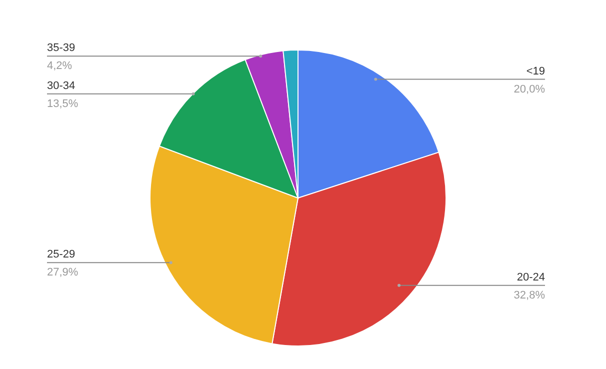 The height and width of the screenshot is (369, 606). What do you see at coordinates (61, 86) in the screenshot?
I see `slice-label: 30-34` at bounding box center [61, 86].